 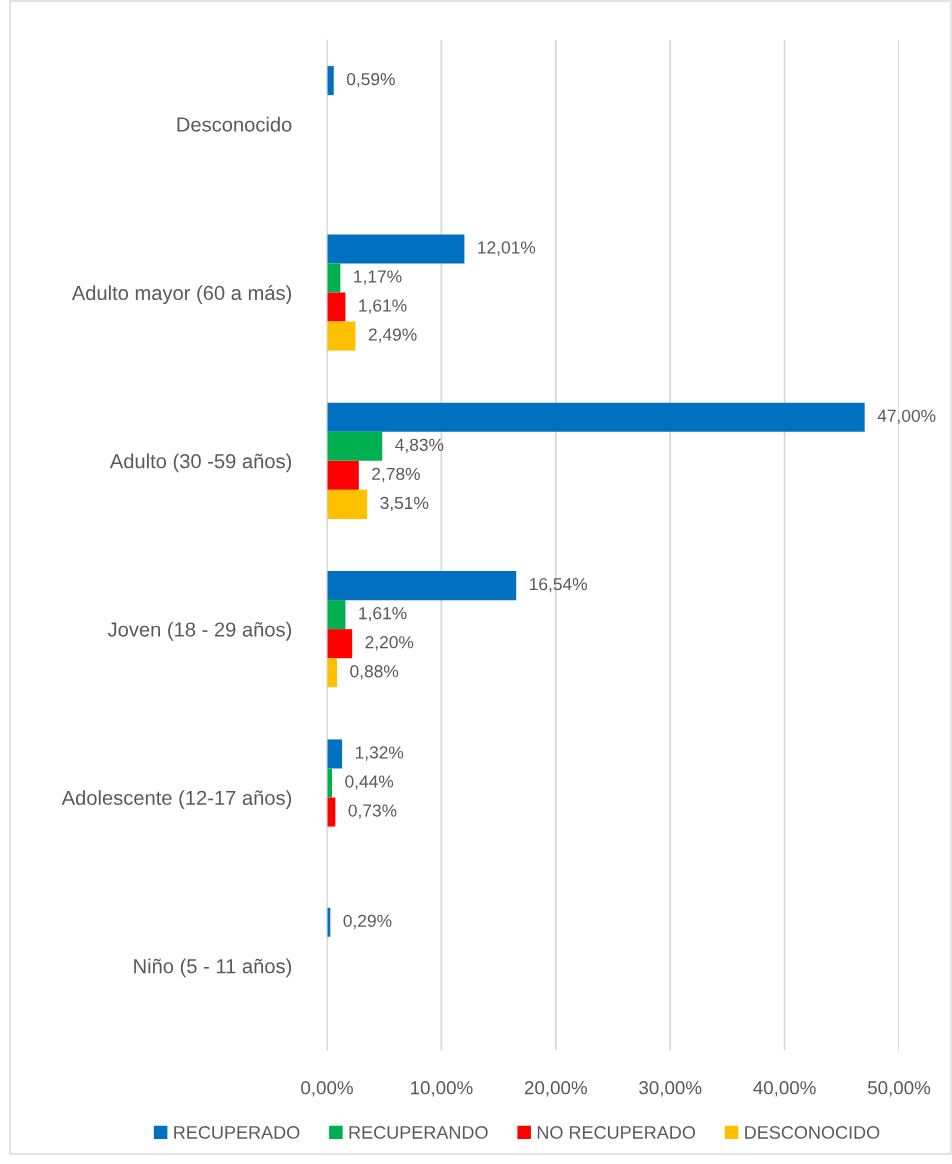 I want to click on data-label: 12,01%, so click(x=507, y=248).